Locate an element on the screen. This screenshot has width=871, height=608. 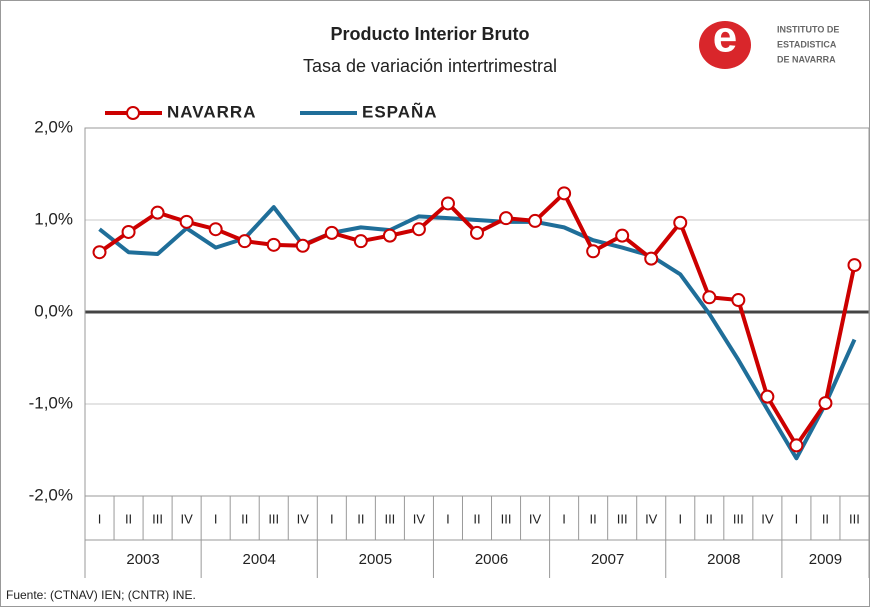
year-label: 2007 is located at coordinates (607, 559).